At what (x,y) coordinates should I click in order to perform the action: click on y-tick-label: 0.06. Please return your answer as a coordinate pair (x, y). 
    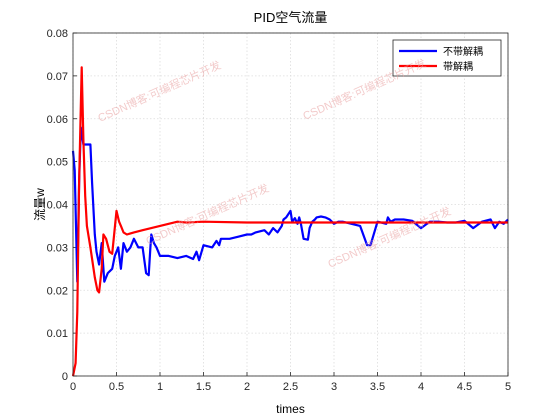
    Looking at the image, I should click on (57, 120).